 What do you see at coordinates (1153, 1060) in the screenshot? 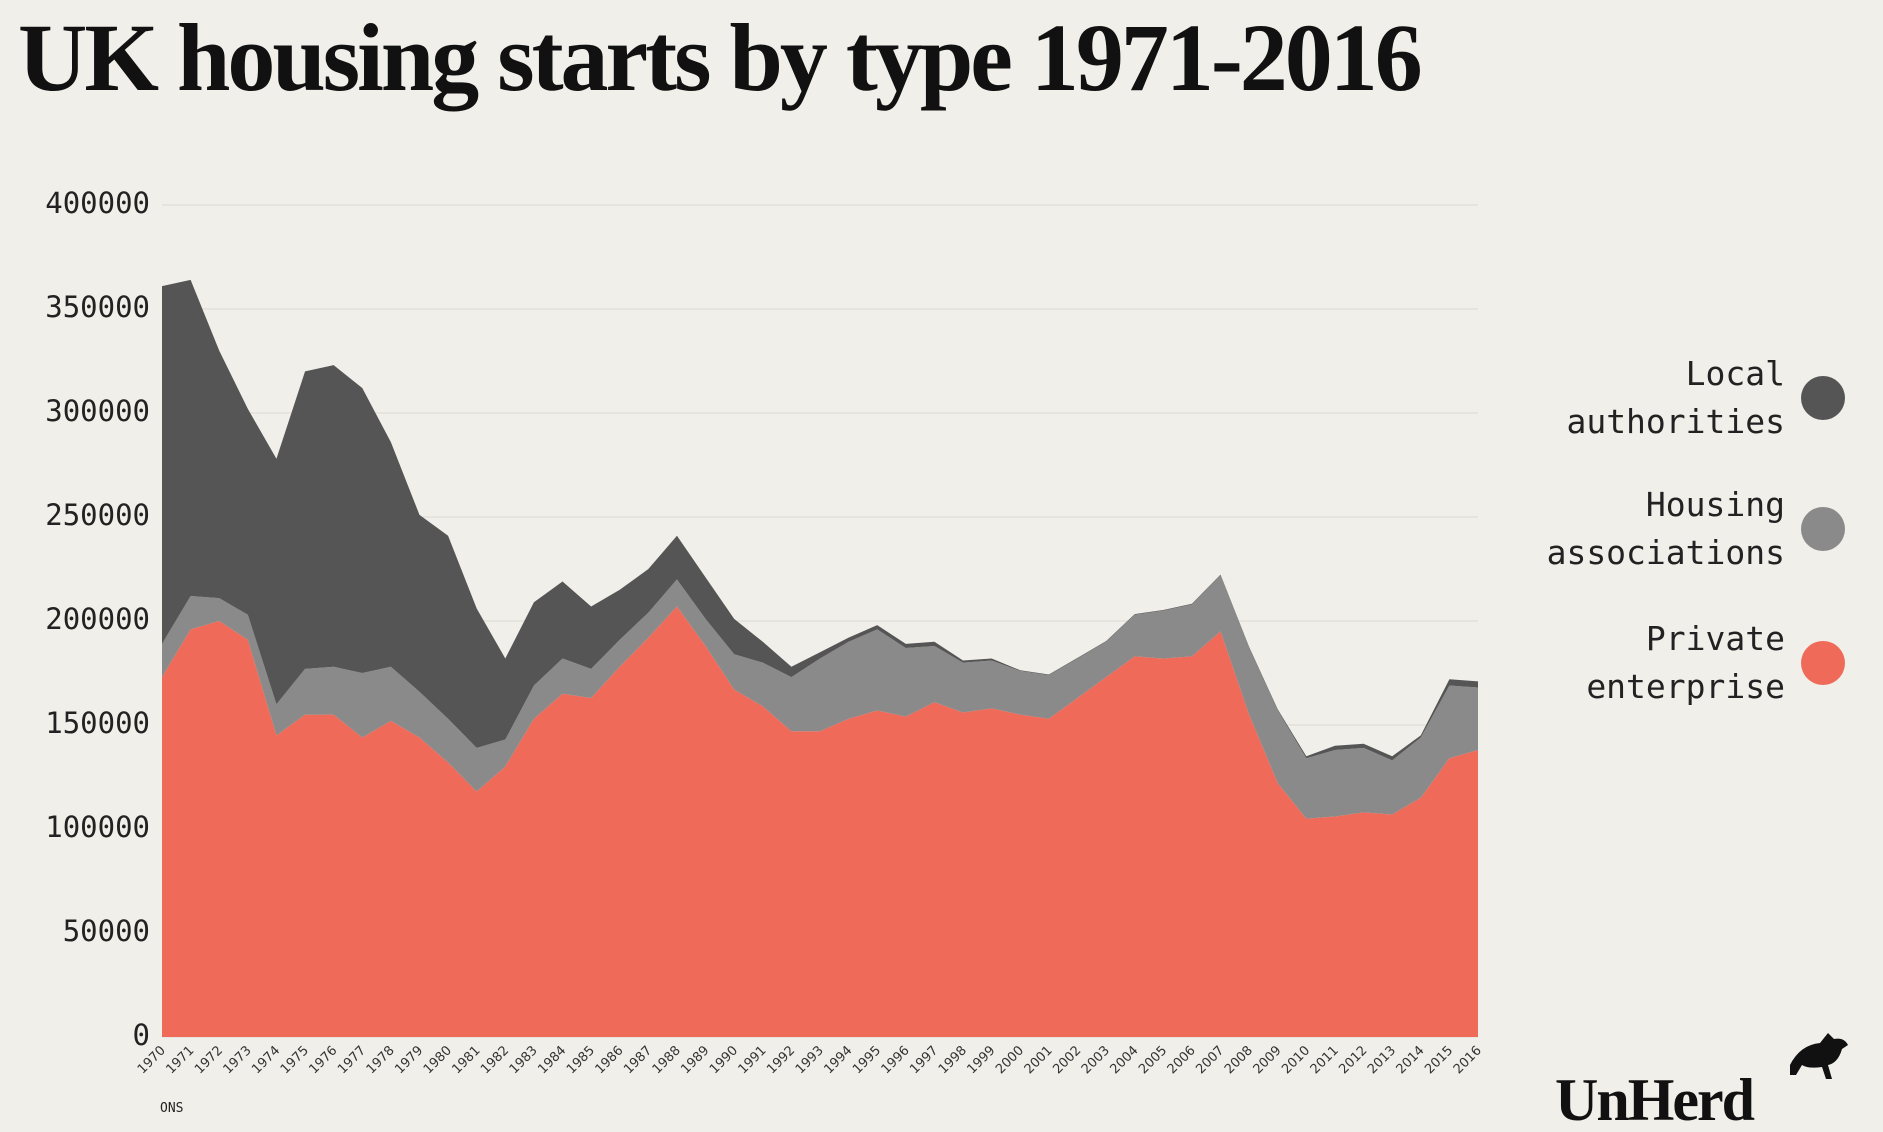
I see `x-tick-label: 2005` at bounding box center [1153, 1060].